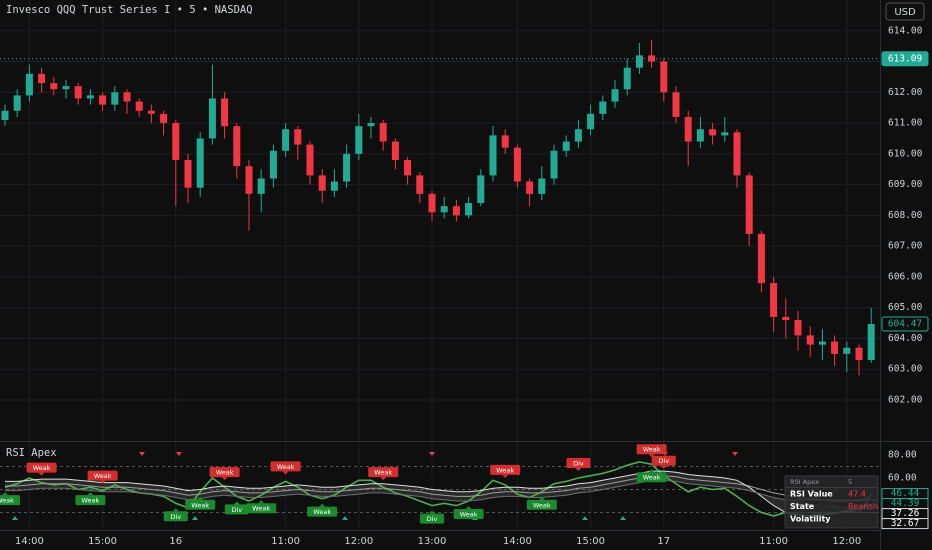 This screenshot has width=932, height=550. I want to click on value-badge, so click(905, 524).